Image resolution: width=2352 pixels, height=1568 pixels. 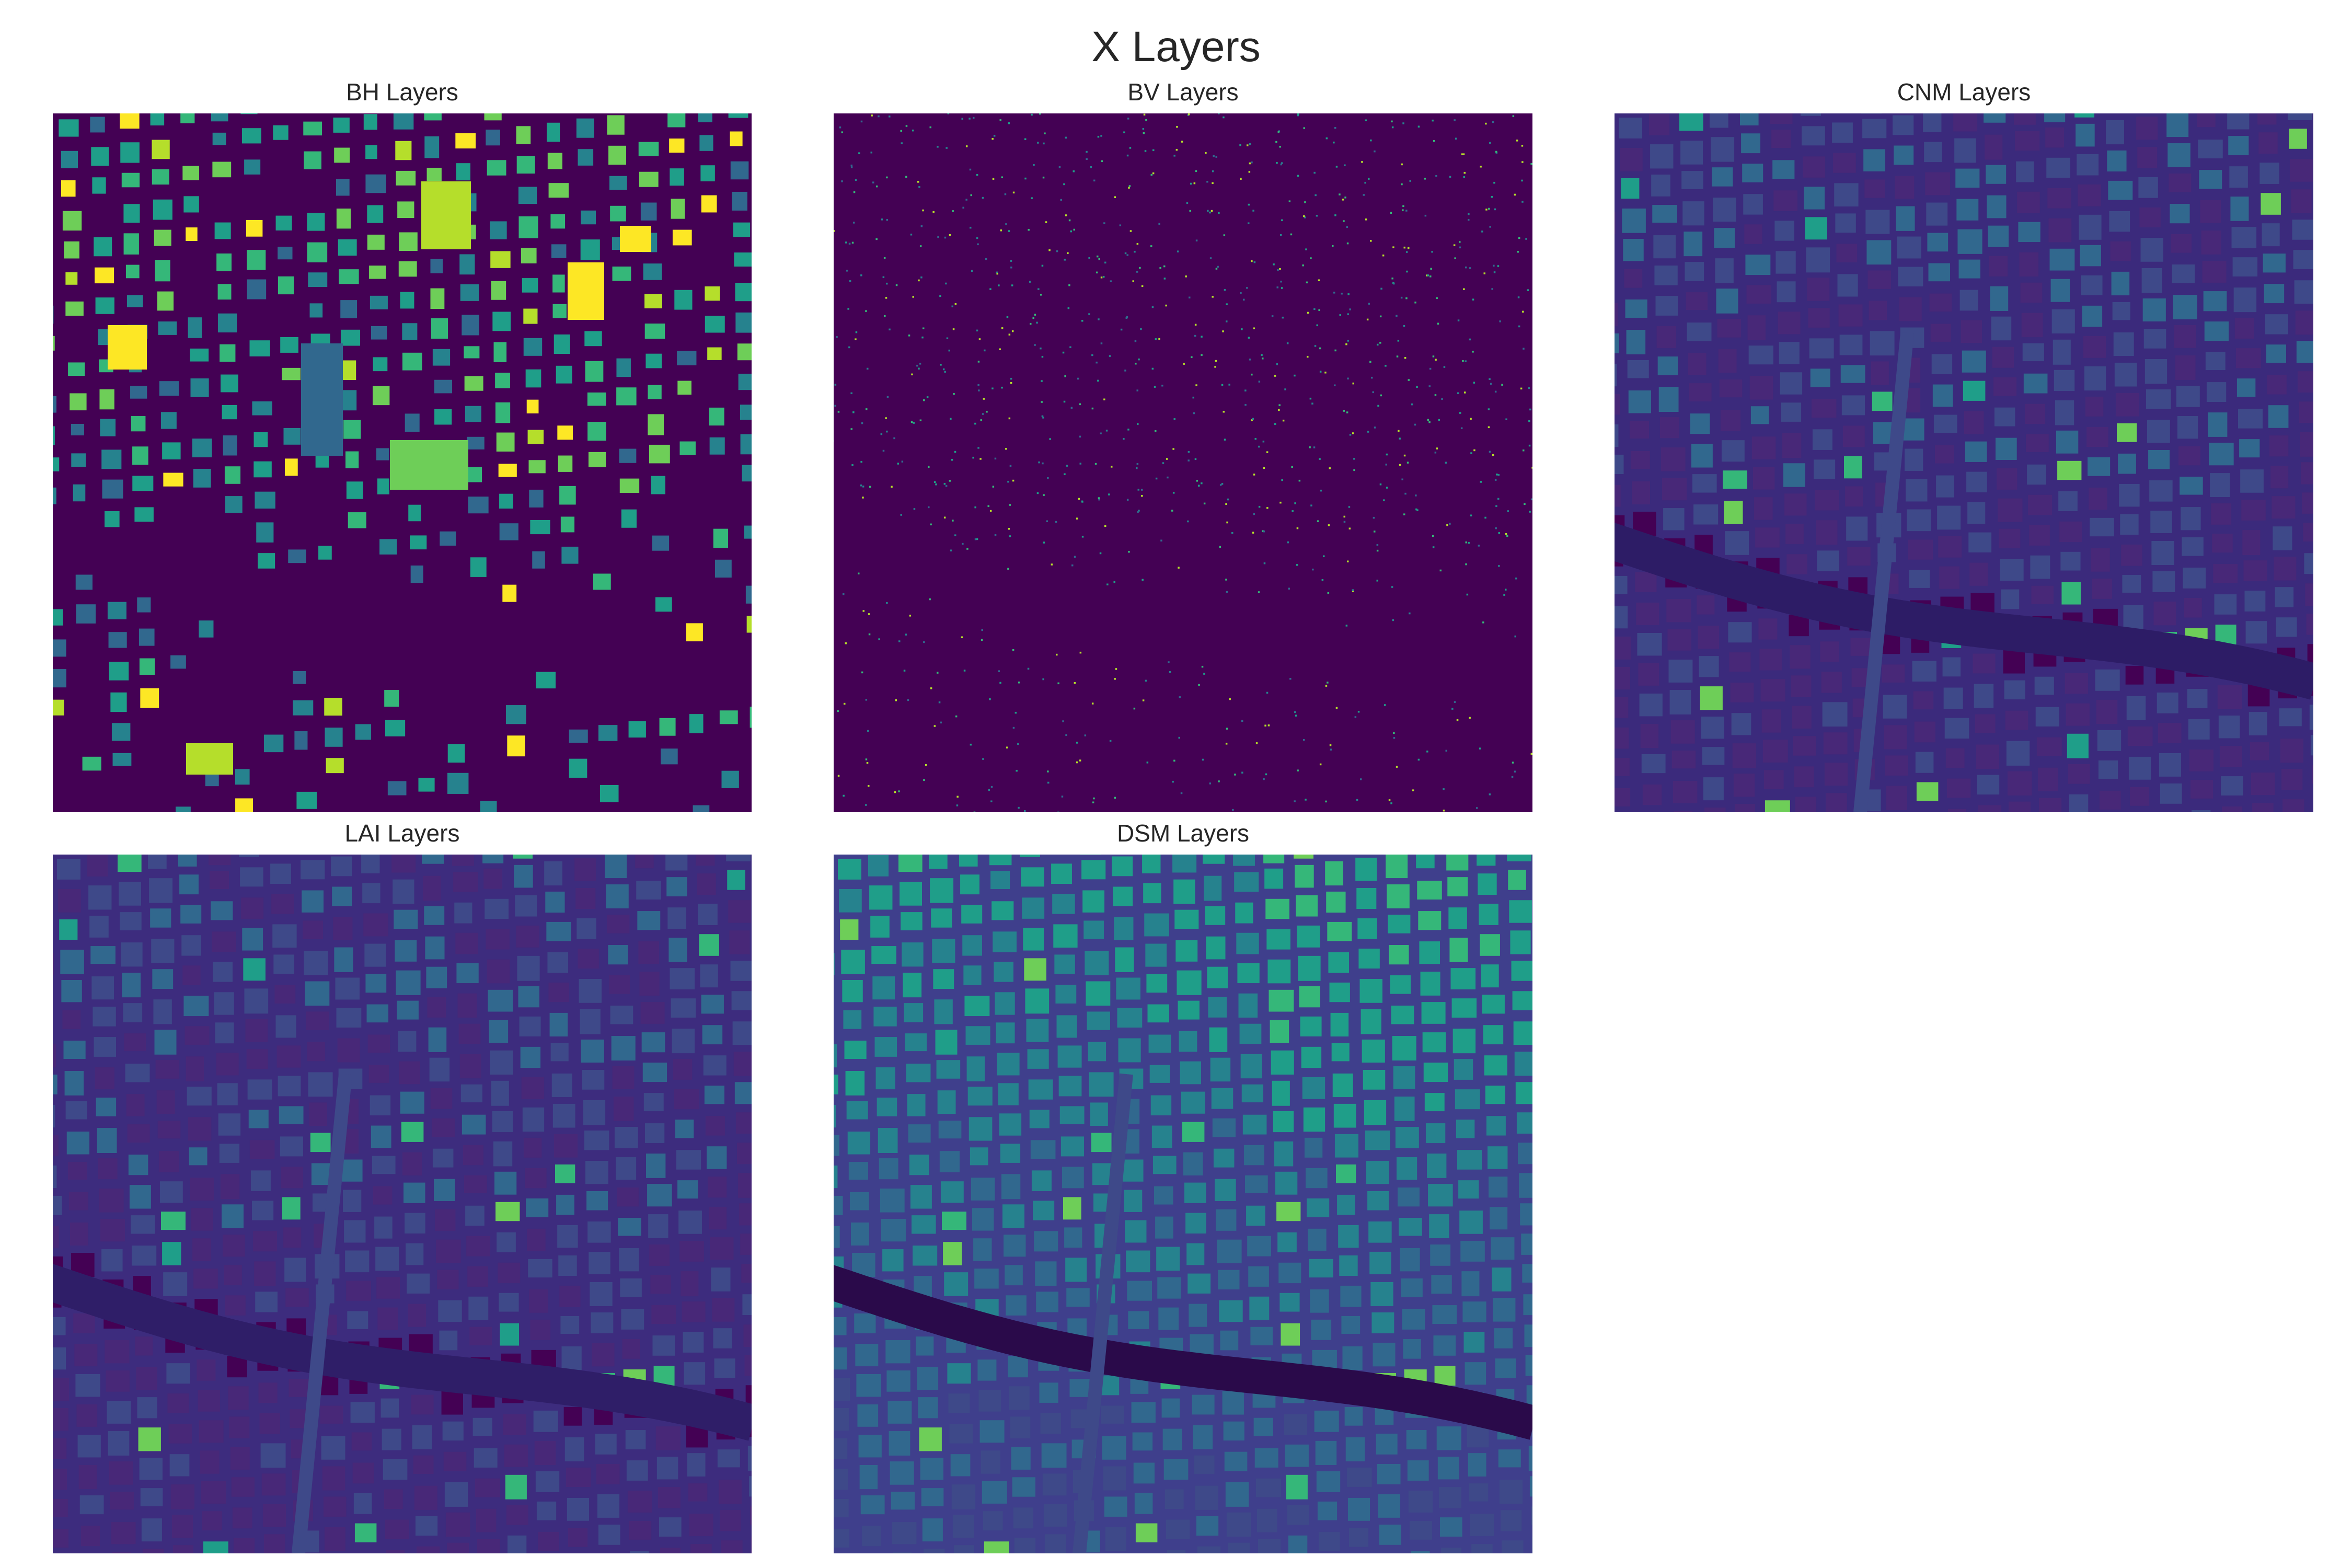 I want to click on panel-title-lai: LAI Layers, so click(x=402, y=833).